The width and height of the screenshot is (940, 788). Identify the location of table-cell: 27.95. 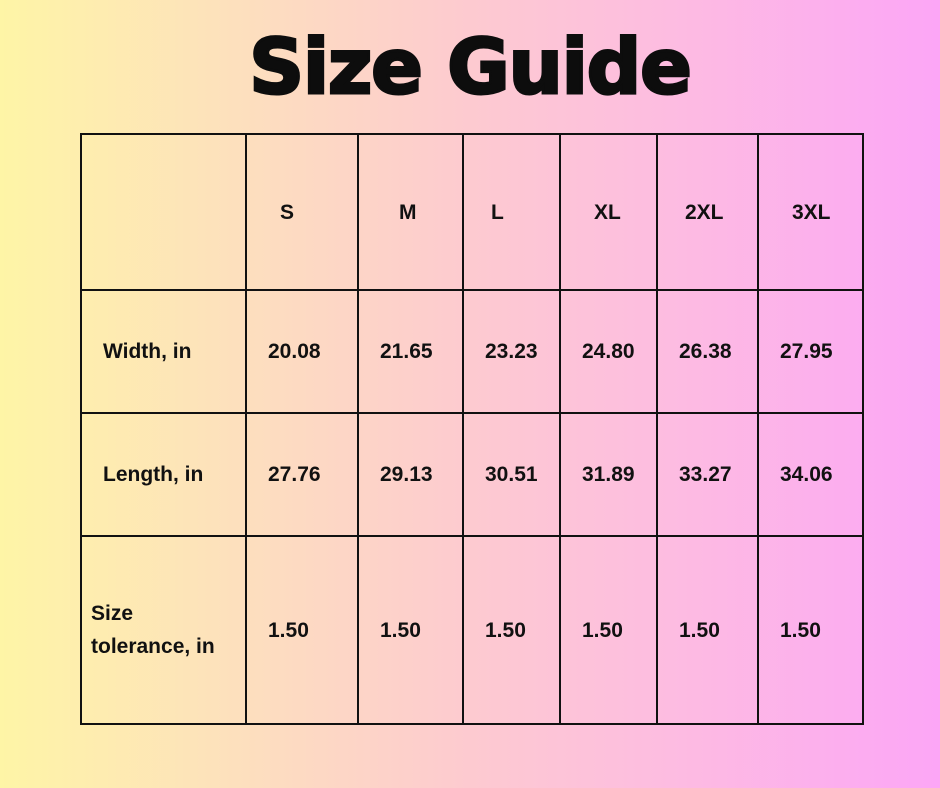
(810, 351).